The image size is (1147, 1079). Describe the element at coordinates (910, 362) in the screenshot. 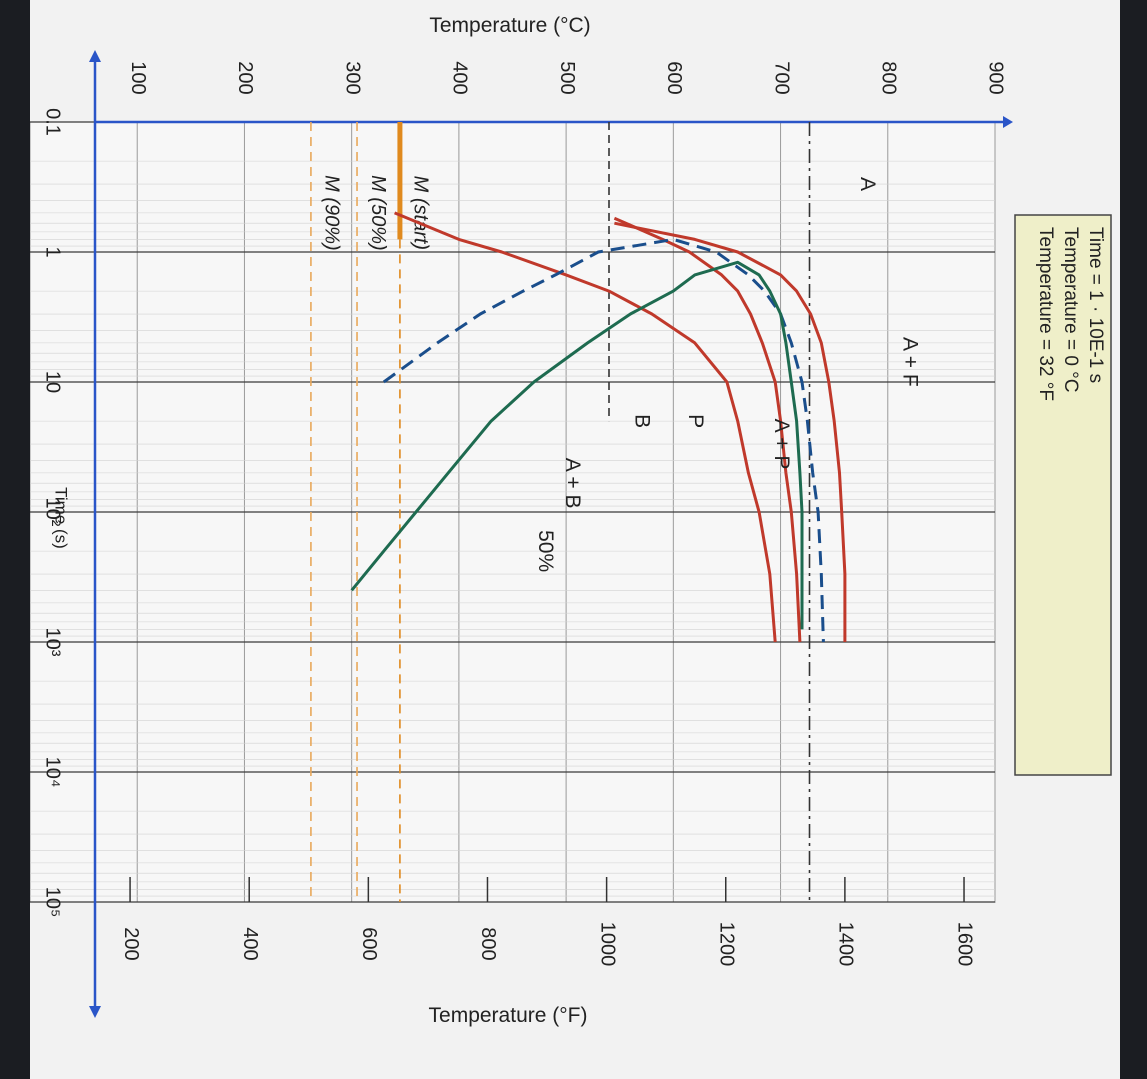

I see `region-label: A + F` at that location.